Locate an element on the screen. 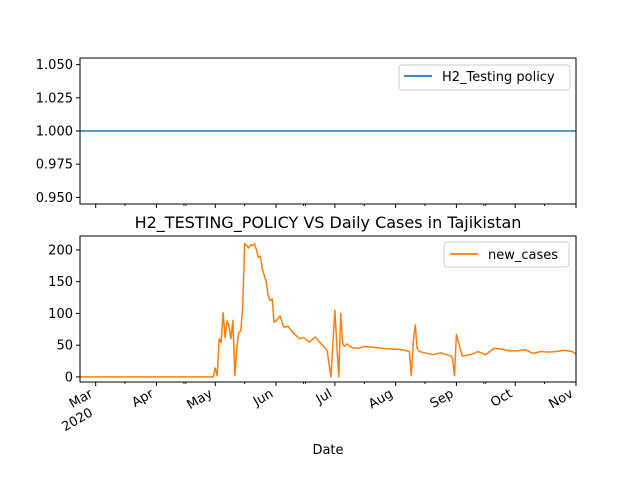 The image size is (640, 480). top-legend: H2_Testing policy is located at coordinates (484, 77).